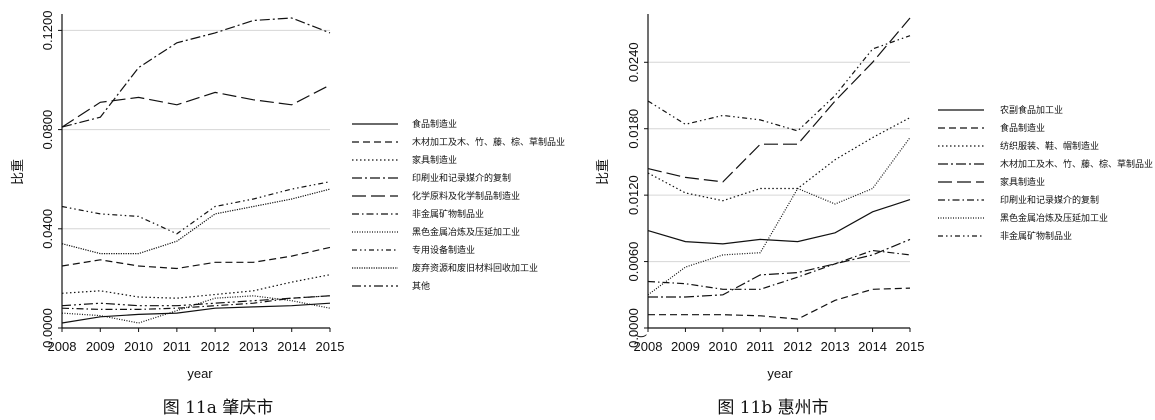 The height and width of the screenshot is (420, 1155). What do you see at coordinates (772, 408) in the screenshot?
I see `figure-caption: 图 11b 惠州市` at bounding box center [772, 408].